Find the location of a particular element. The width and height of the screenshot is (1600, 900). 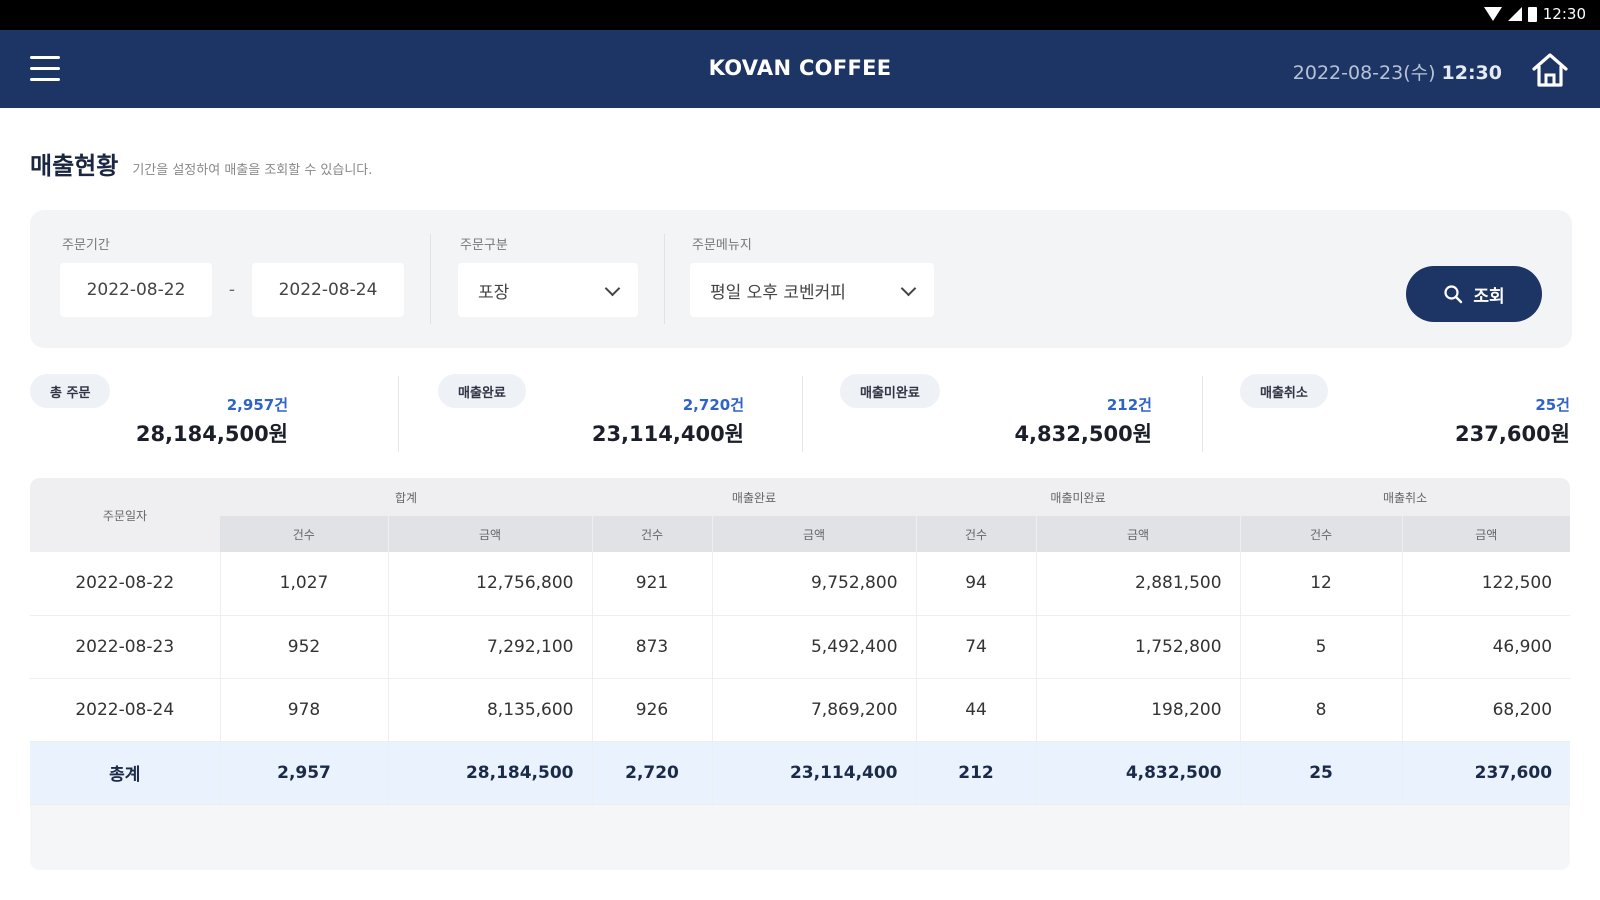

search-icon is located at coordinates (1453, 294).